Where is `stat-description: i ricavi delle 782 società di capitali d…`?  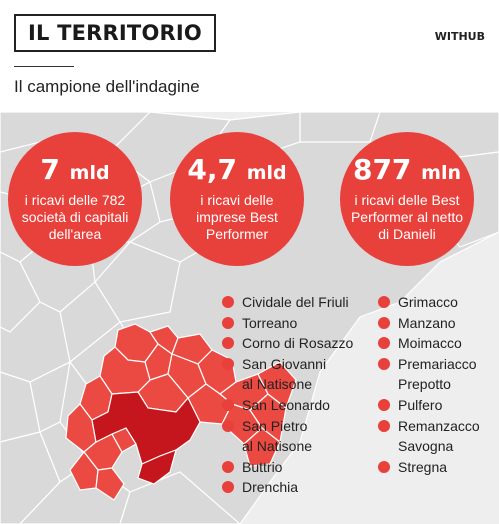 stat-description: i ricavi delle 782 società di capitali d… is located at coordinates (75, 217).